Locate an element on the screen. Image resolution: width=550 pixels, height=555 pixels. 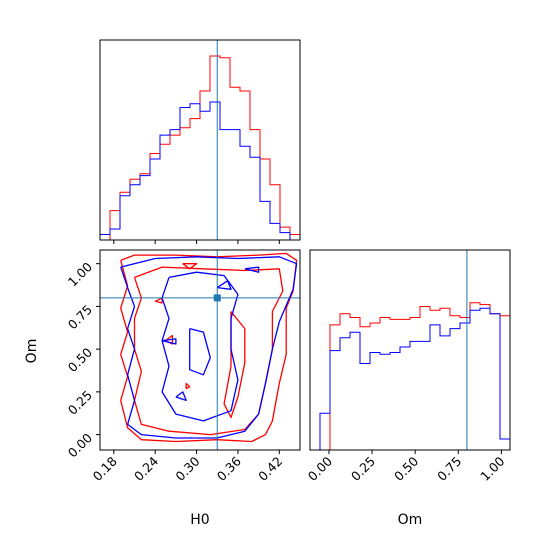
contour-truth-marker is located at coordinates (217, 298).